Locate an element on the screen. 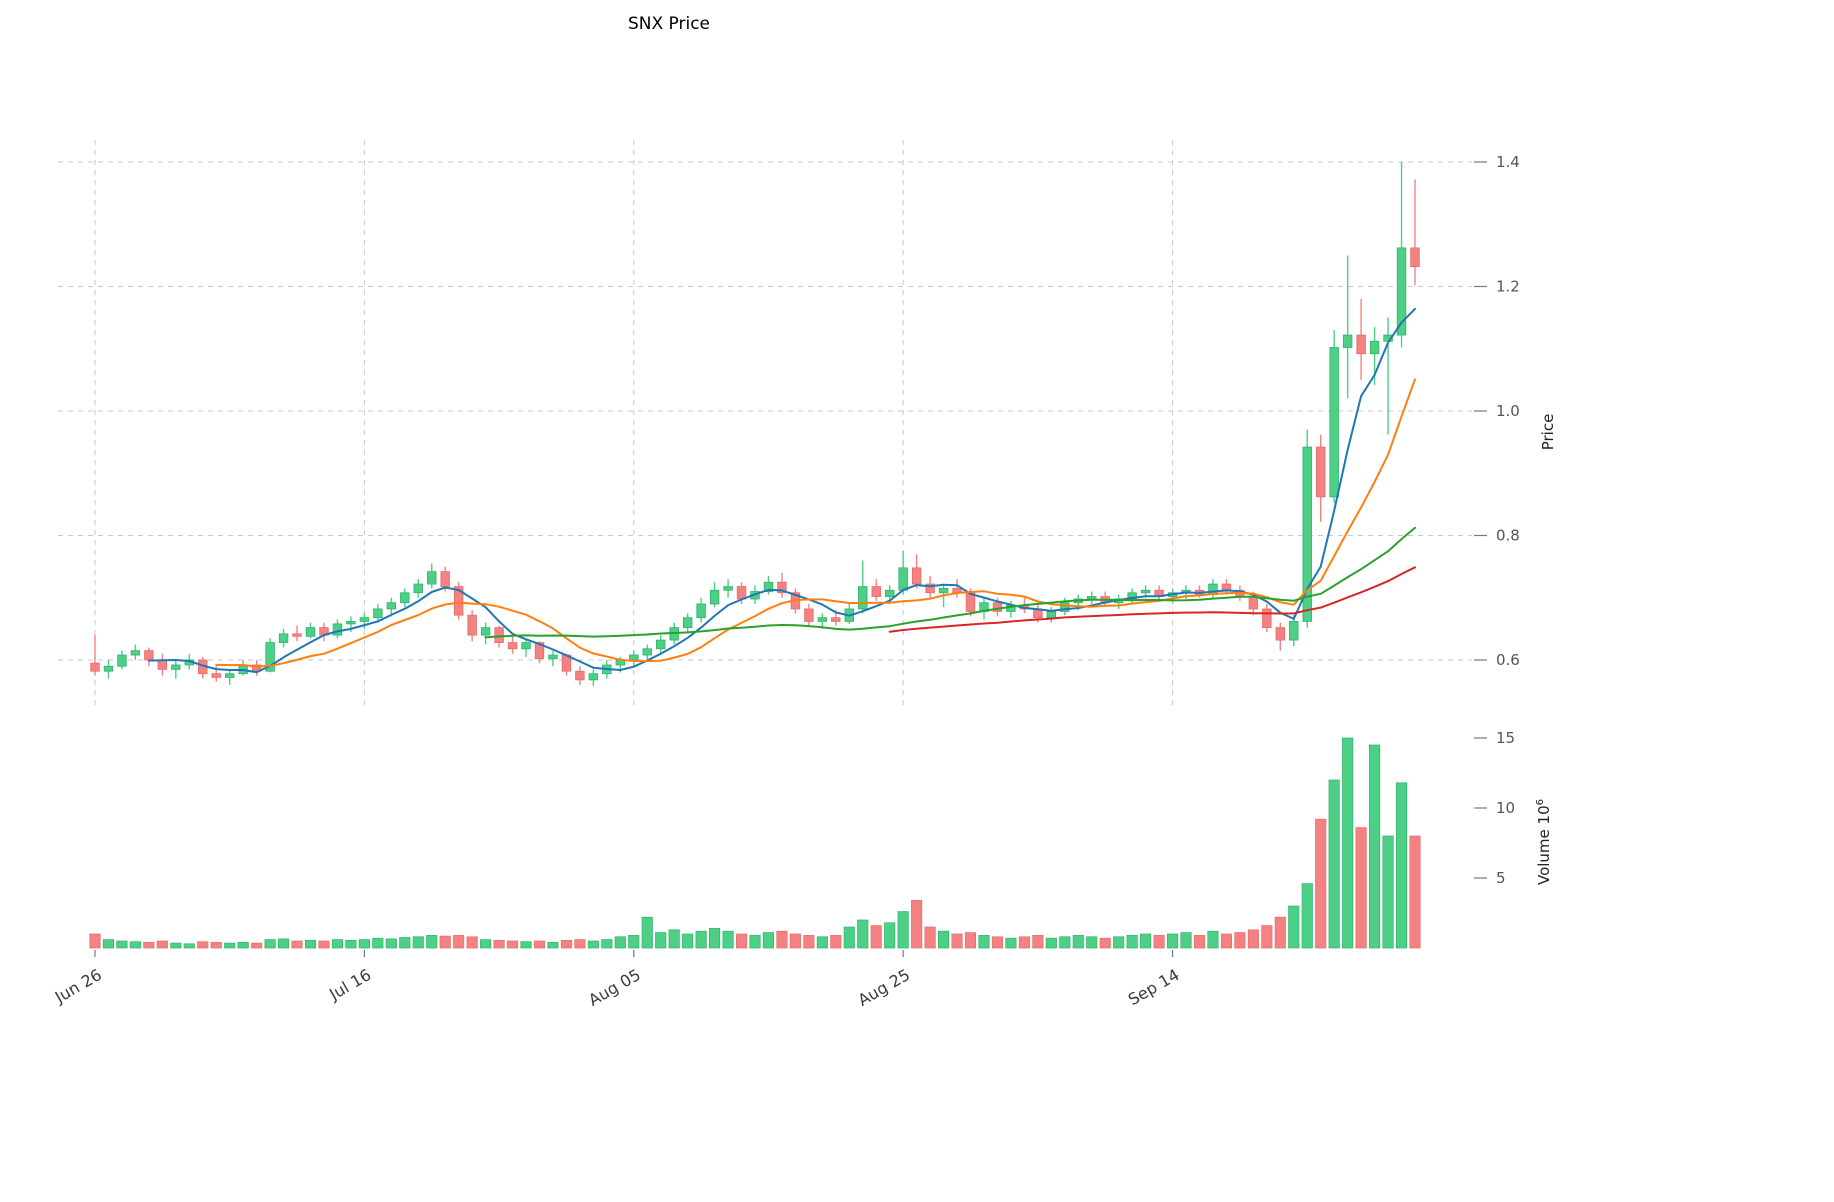 This screenshot has height=1202, width=1834. volume-tick-label: 15 is located at coordinates (1505, 738).